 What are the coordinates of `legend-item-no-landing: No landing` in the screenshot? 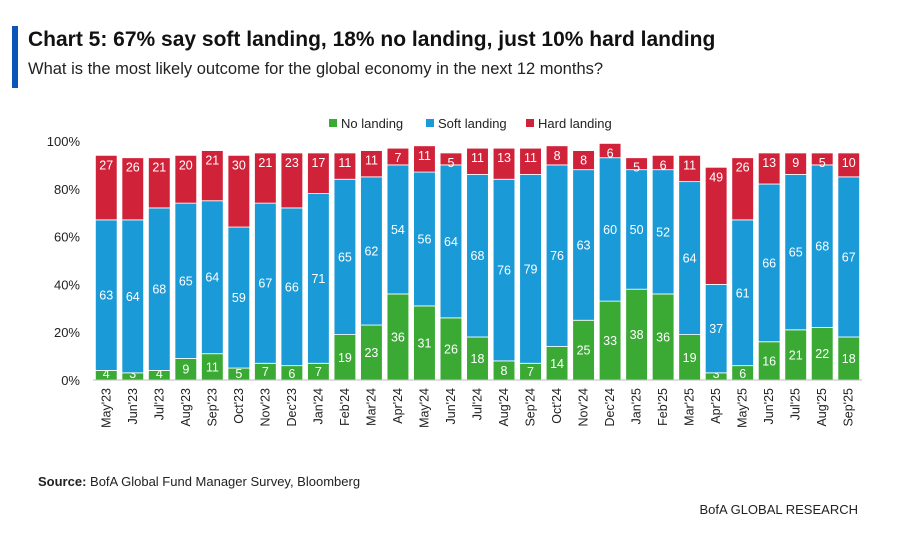 It's located at (366, 123).